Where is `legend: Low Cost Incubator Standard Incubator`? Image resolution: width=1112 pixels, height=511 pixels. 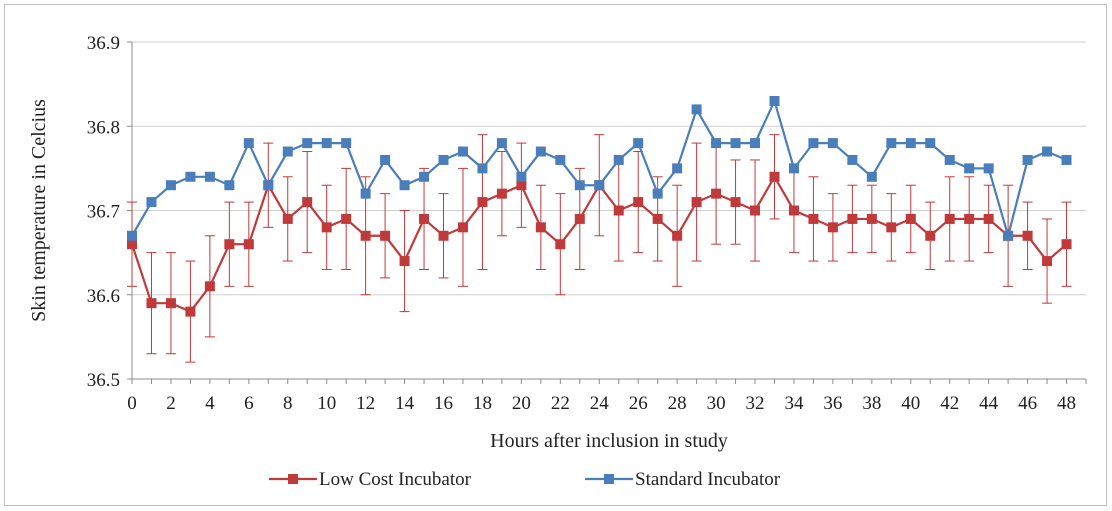
legend: Low Cost Incubator Standard Incubator is located at coordinates (525, 479).